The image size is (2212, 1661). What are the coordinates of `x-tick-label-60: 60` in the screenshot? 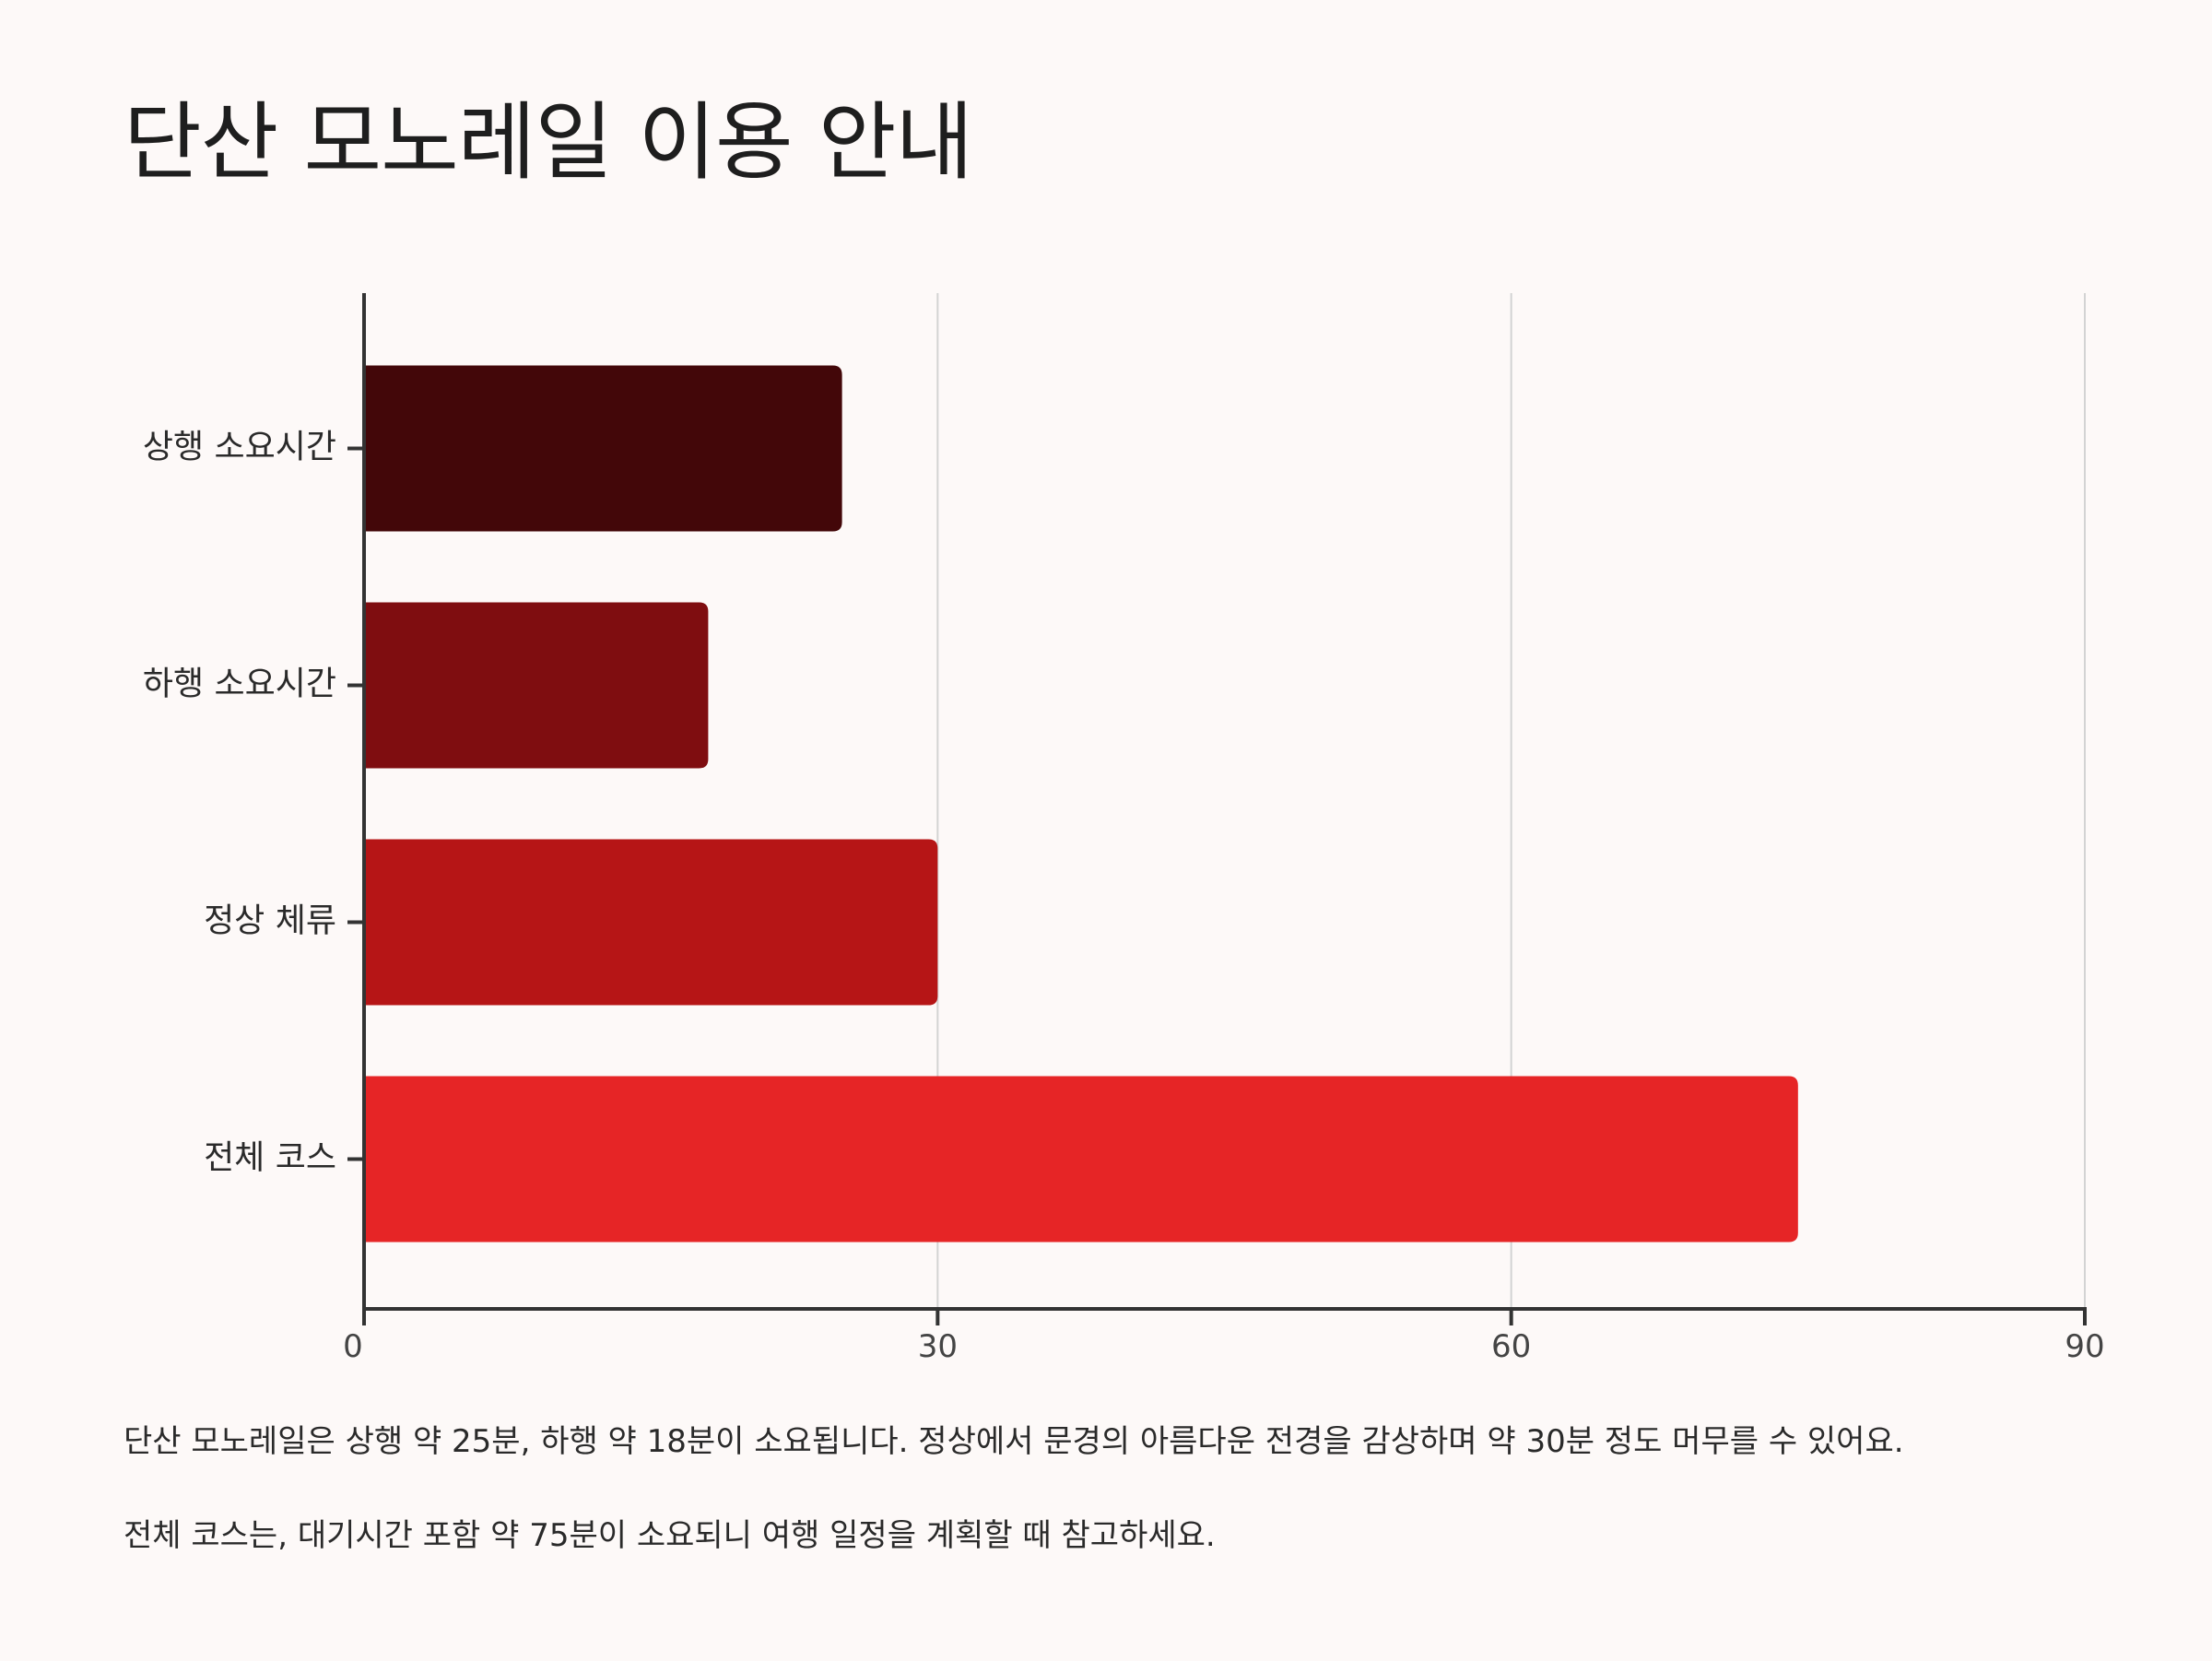 It's located at (1511, 1347).